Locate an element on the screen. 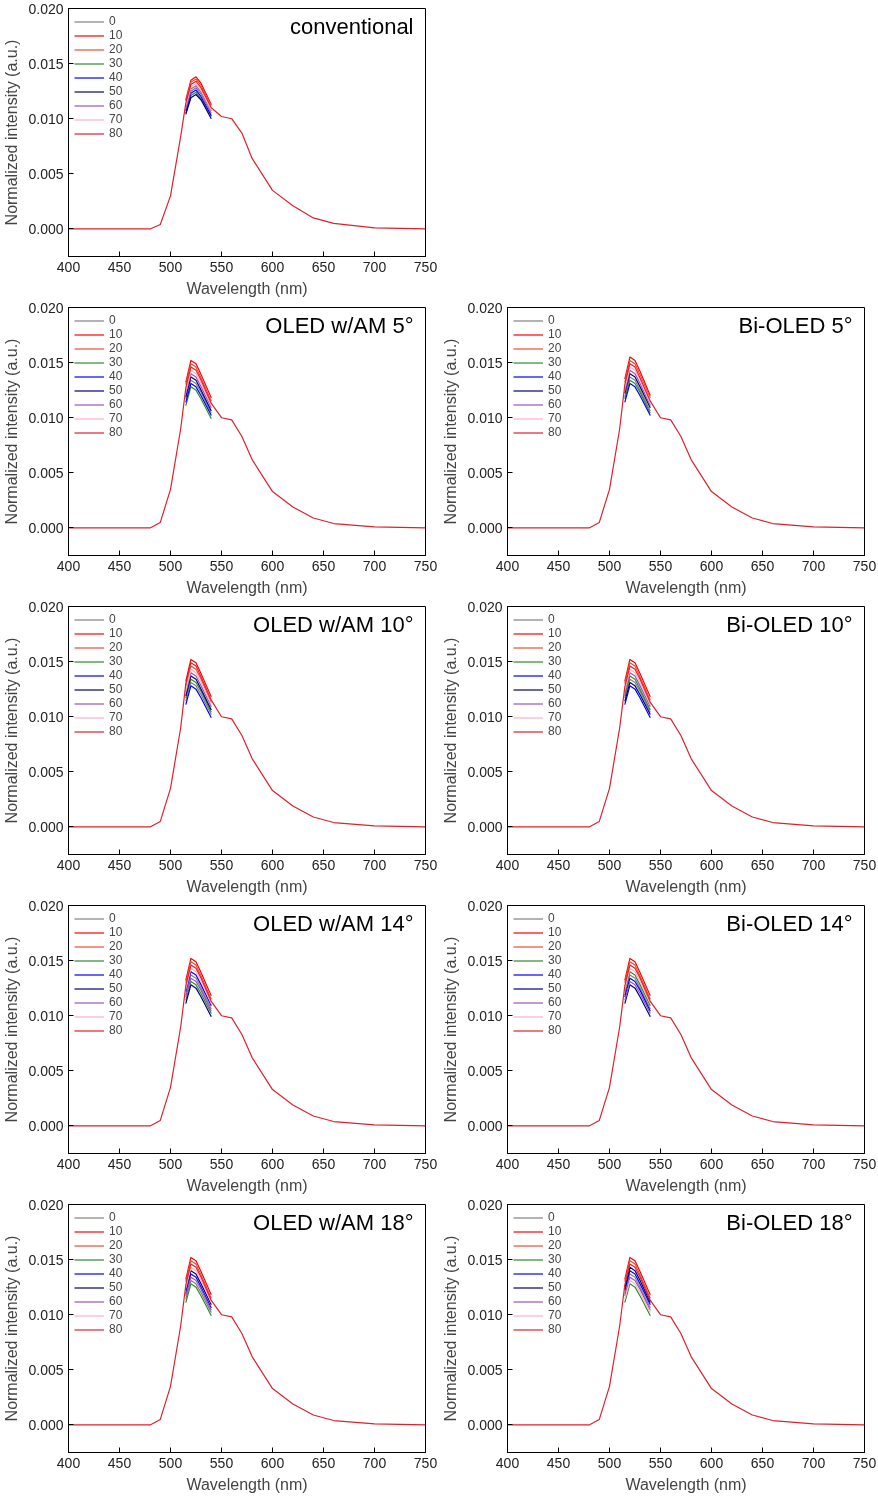  chart-title: OLED w/AM 18° is located at coordinates (333, 1222).